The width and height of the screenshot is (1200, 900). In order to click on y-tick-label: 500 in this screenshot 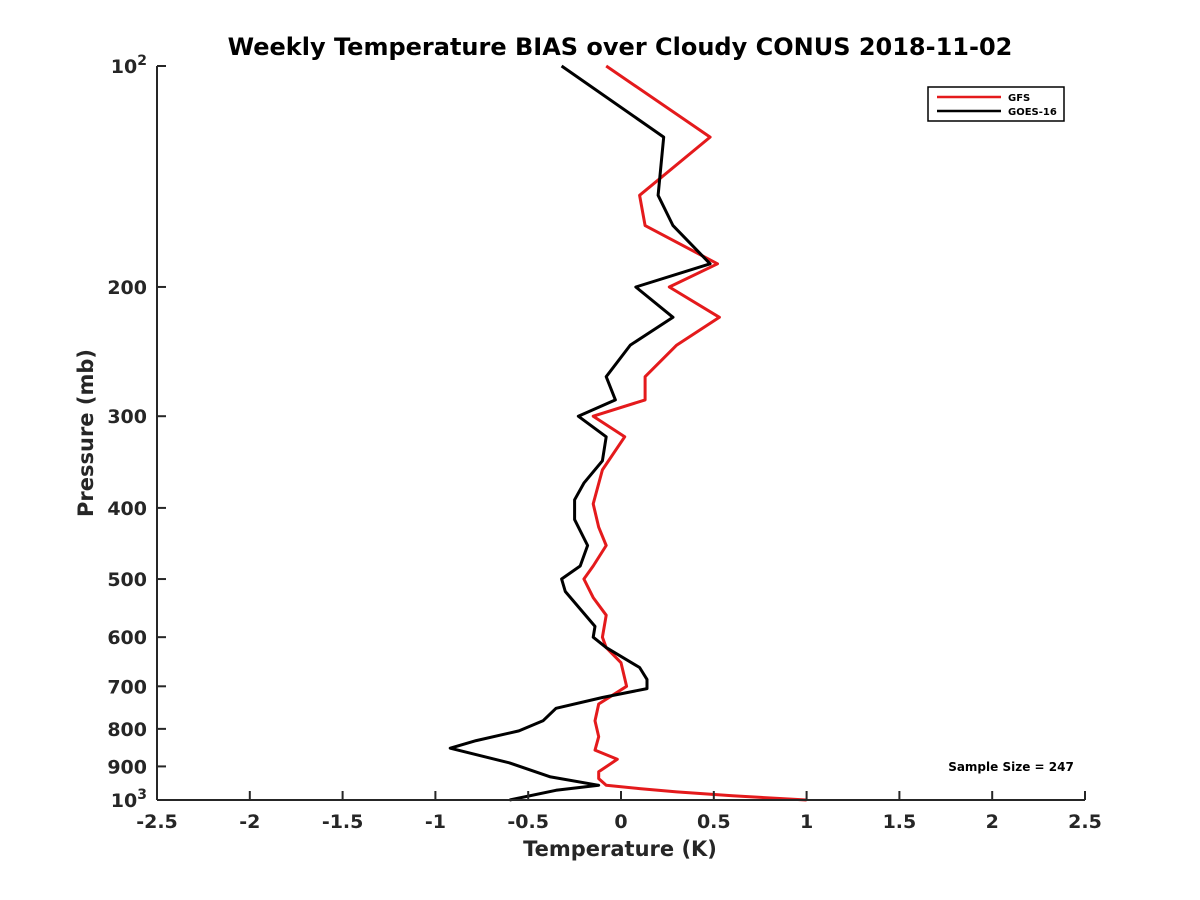, I will do `click(127, 580)`.